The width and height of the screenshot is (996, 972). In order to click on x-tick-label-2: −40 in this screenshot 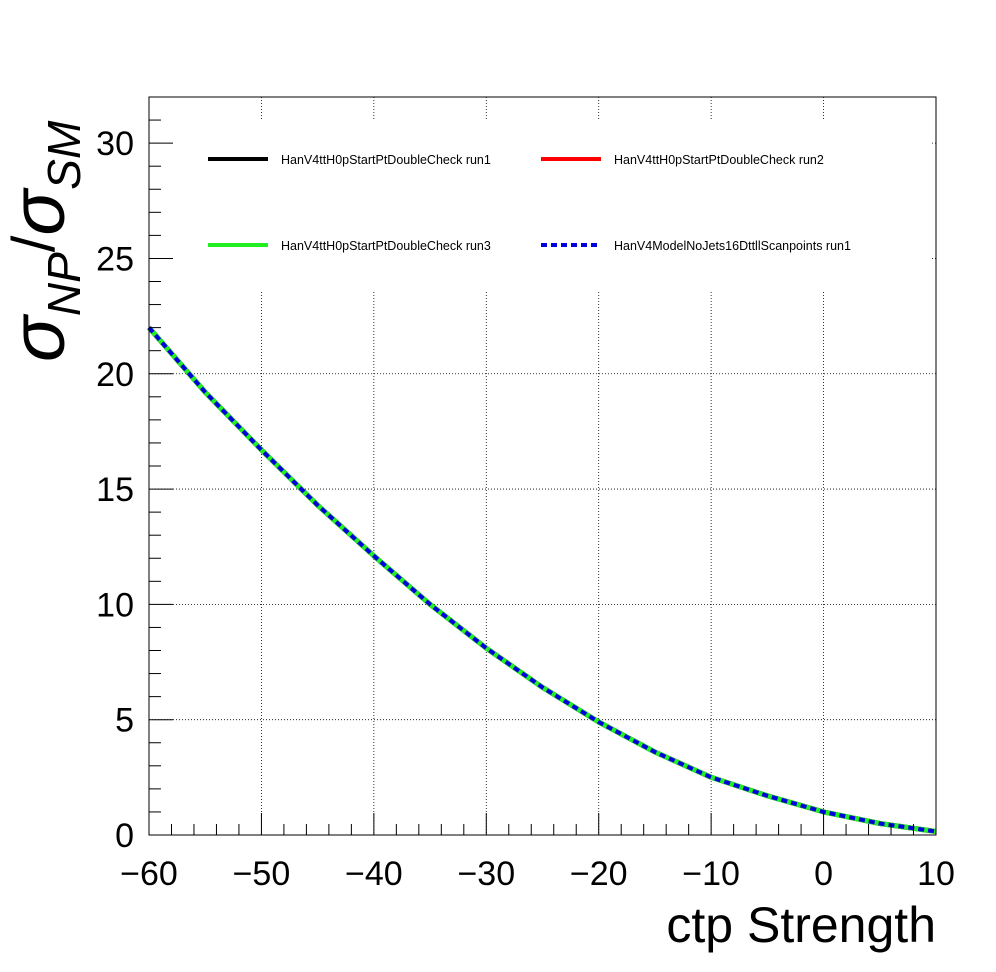, I will do `click(374, 874)`.